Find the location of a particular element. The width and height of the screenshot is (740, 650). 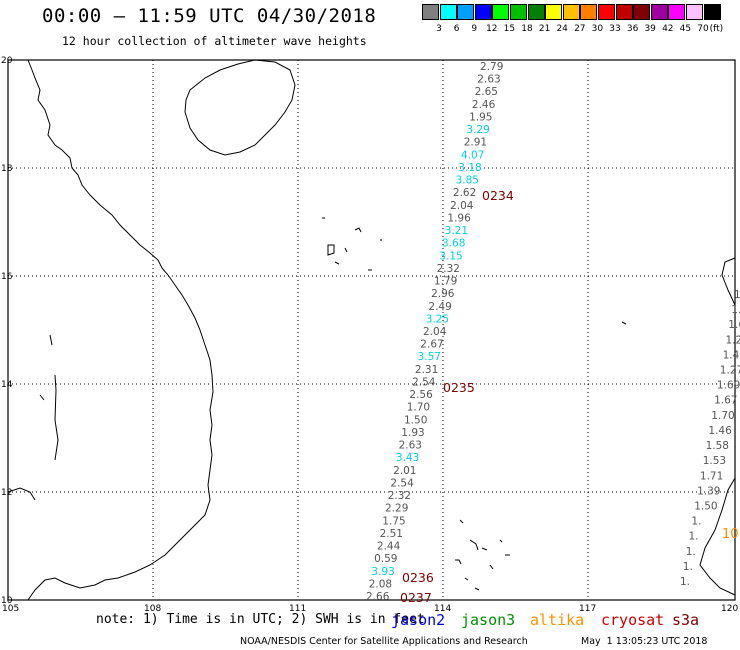

legend-label: 18 is located at coordinates (527, 29).